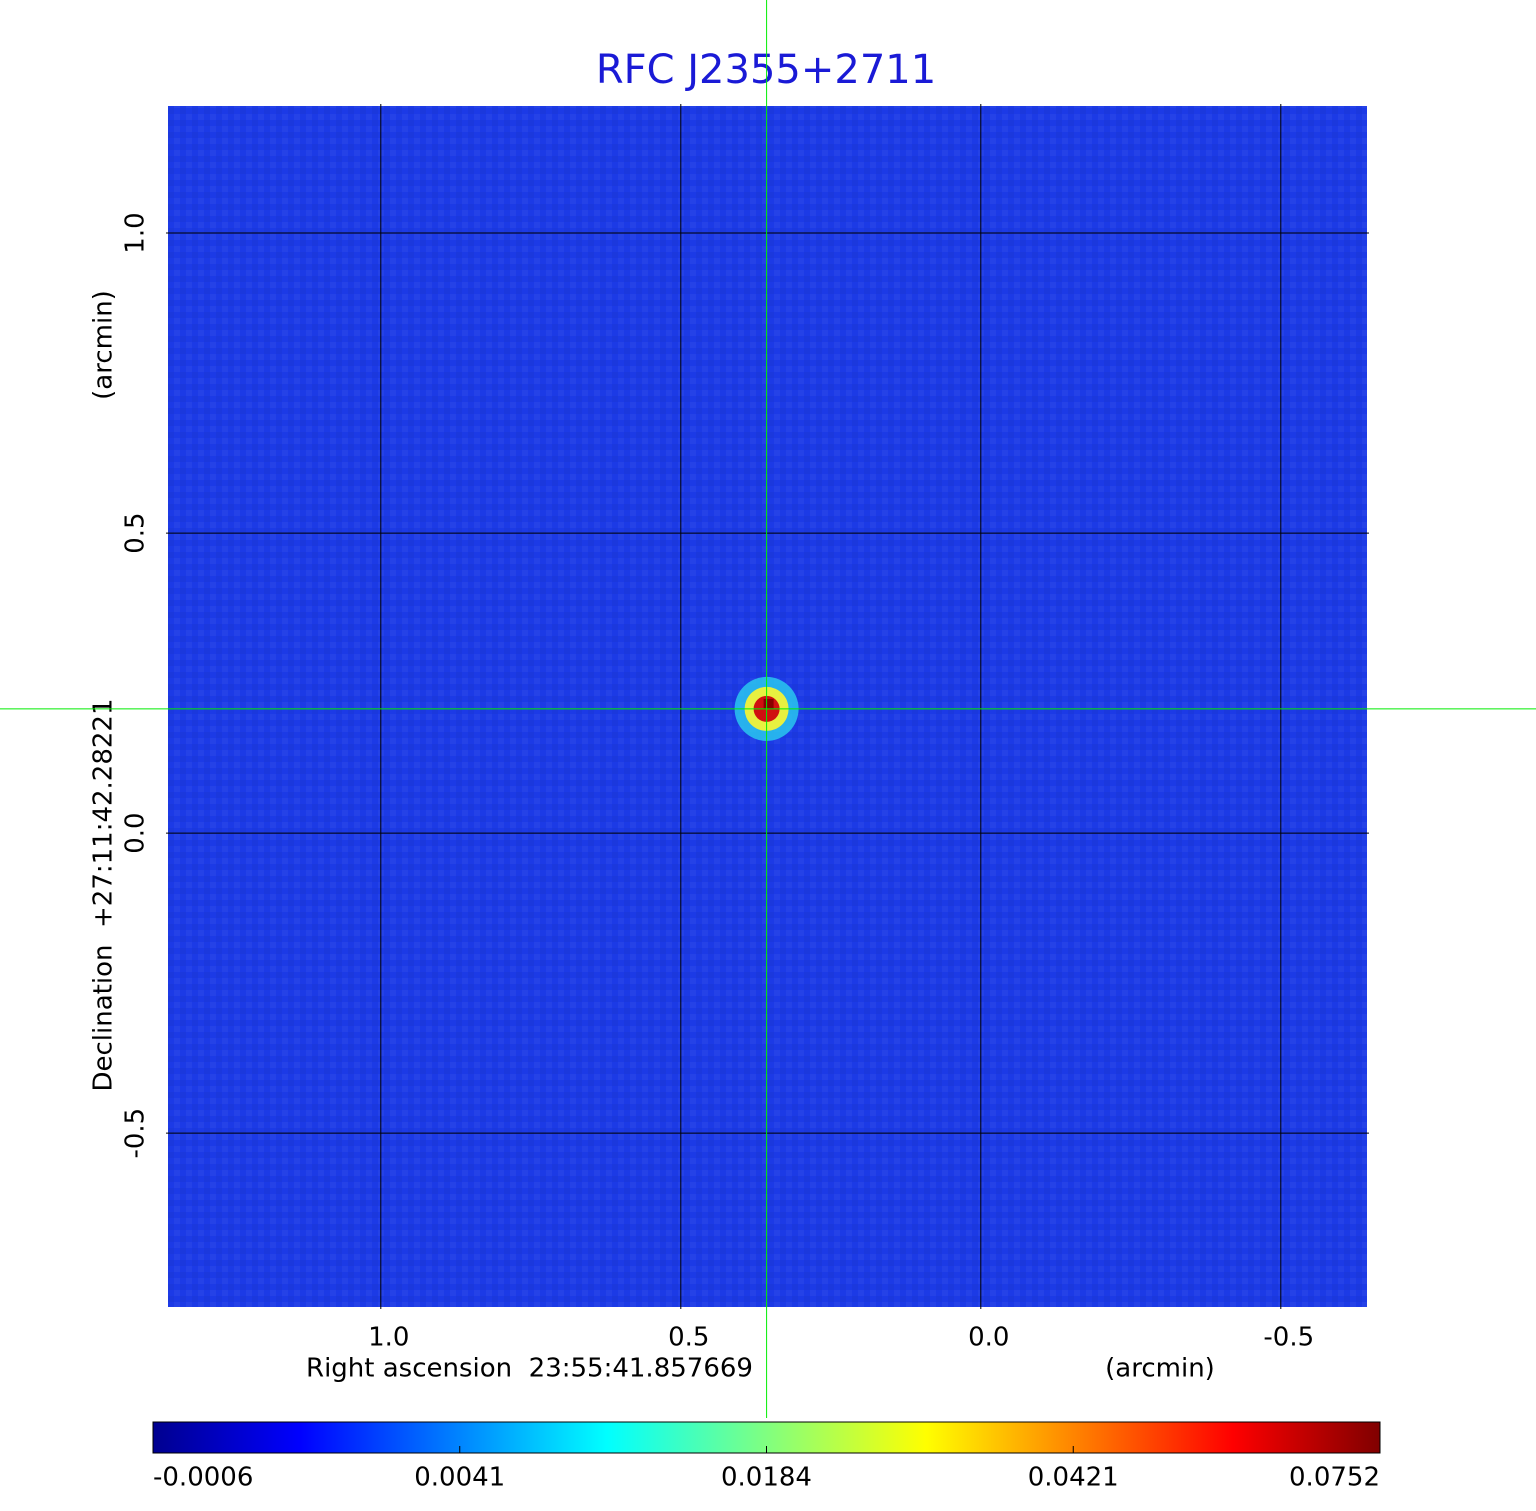 This screenshot has height=1511, width=1536. What do you see at coordinates (203, 1478) in the screenshot?
I see `colorbar-tick-label: -0.0006` at bounding box center [203, 1478].